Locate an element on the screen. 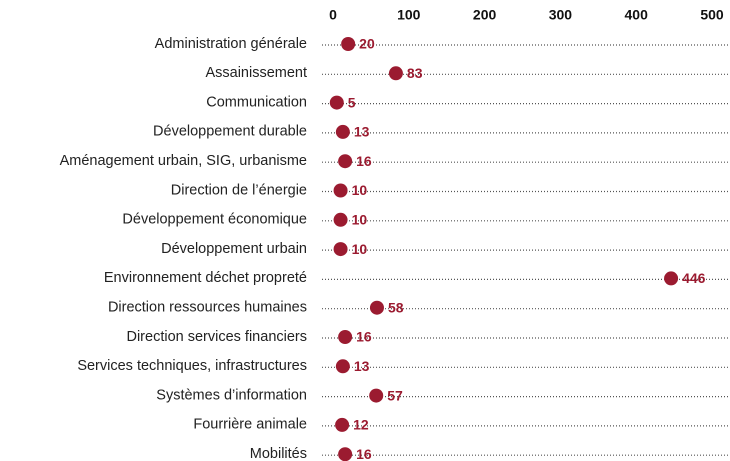  category-label: Assainissement is located at coordinates (256, 73).